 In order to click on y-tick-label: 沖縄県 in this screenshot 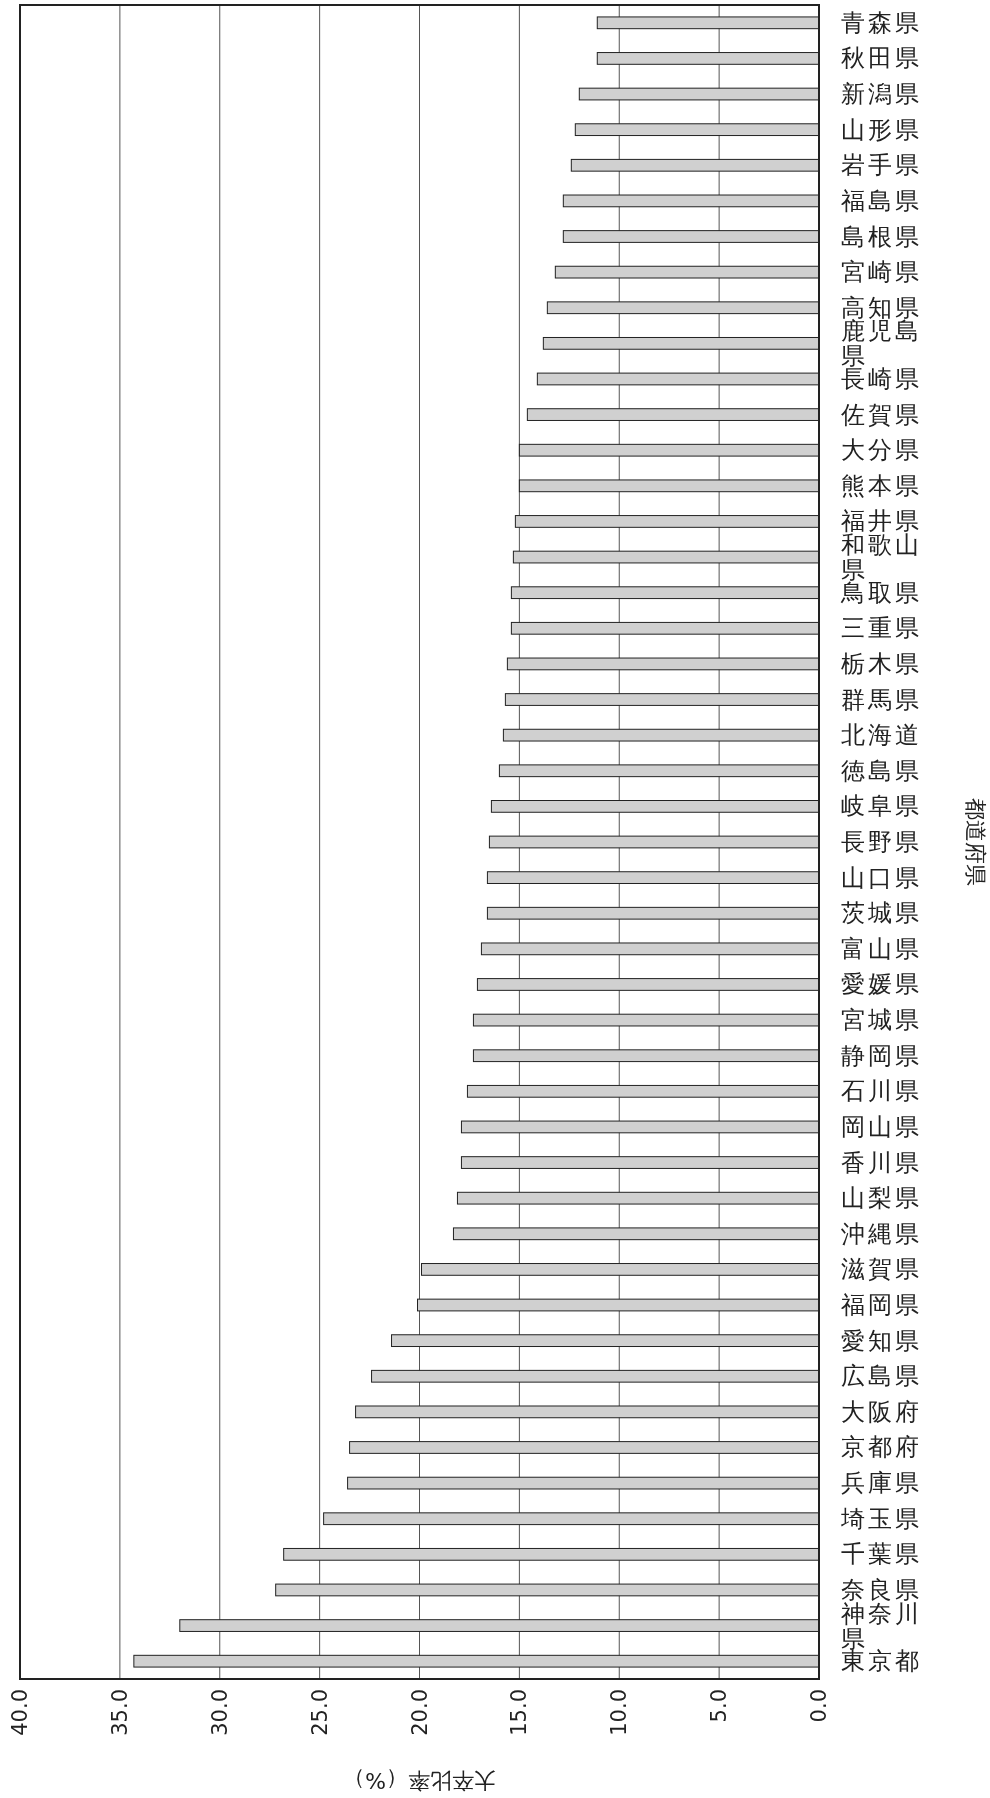, I will do `click(881, 1233)`.